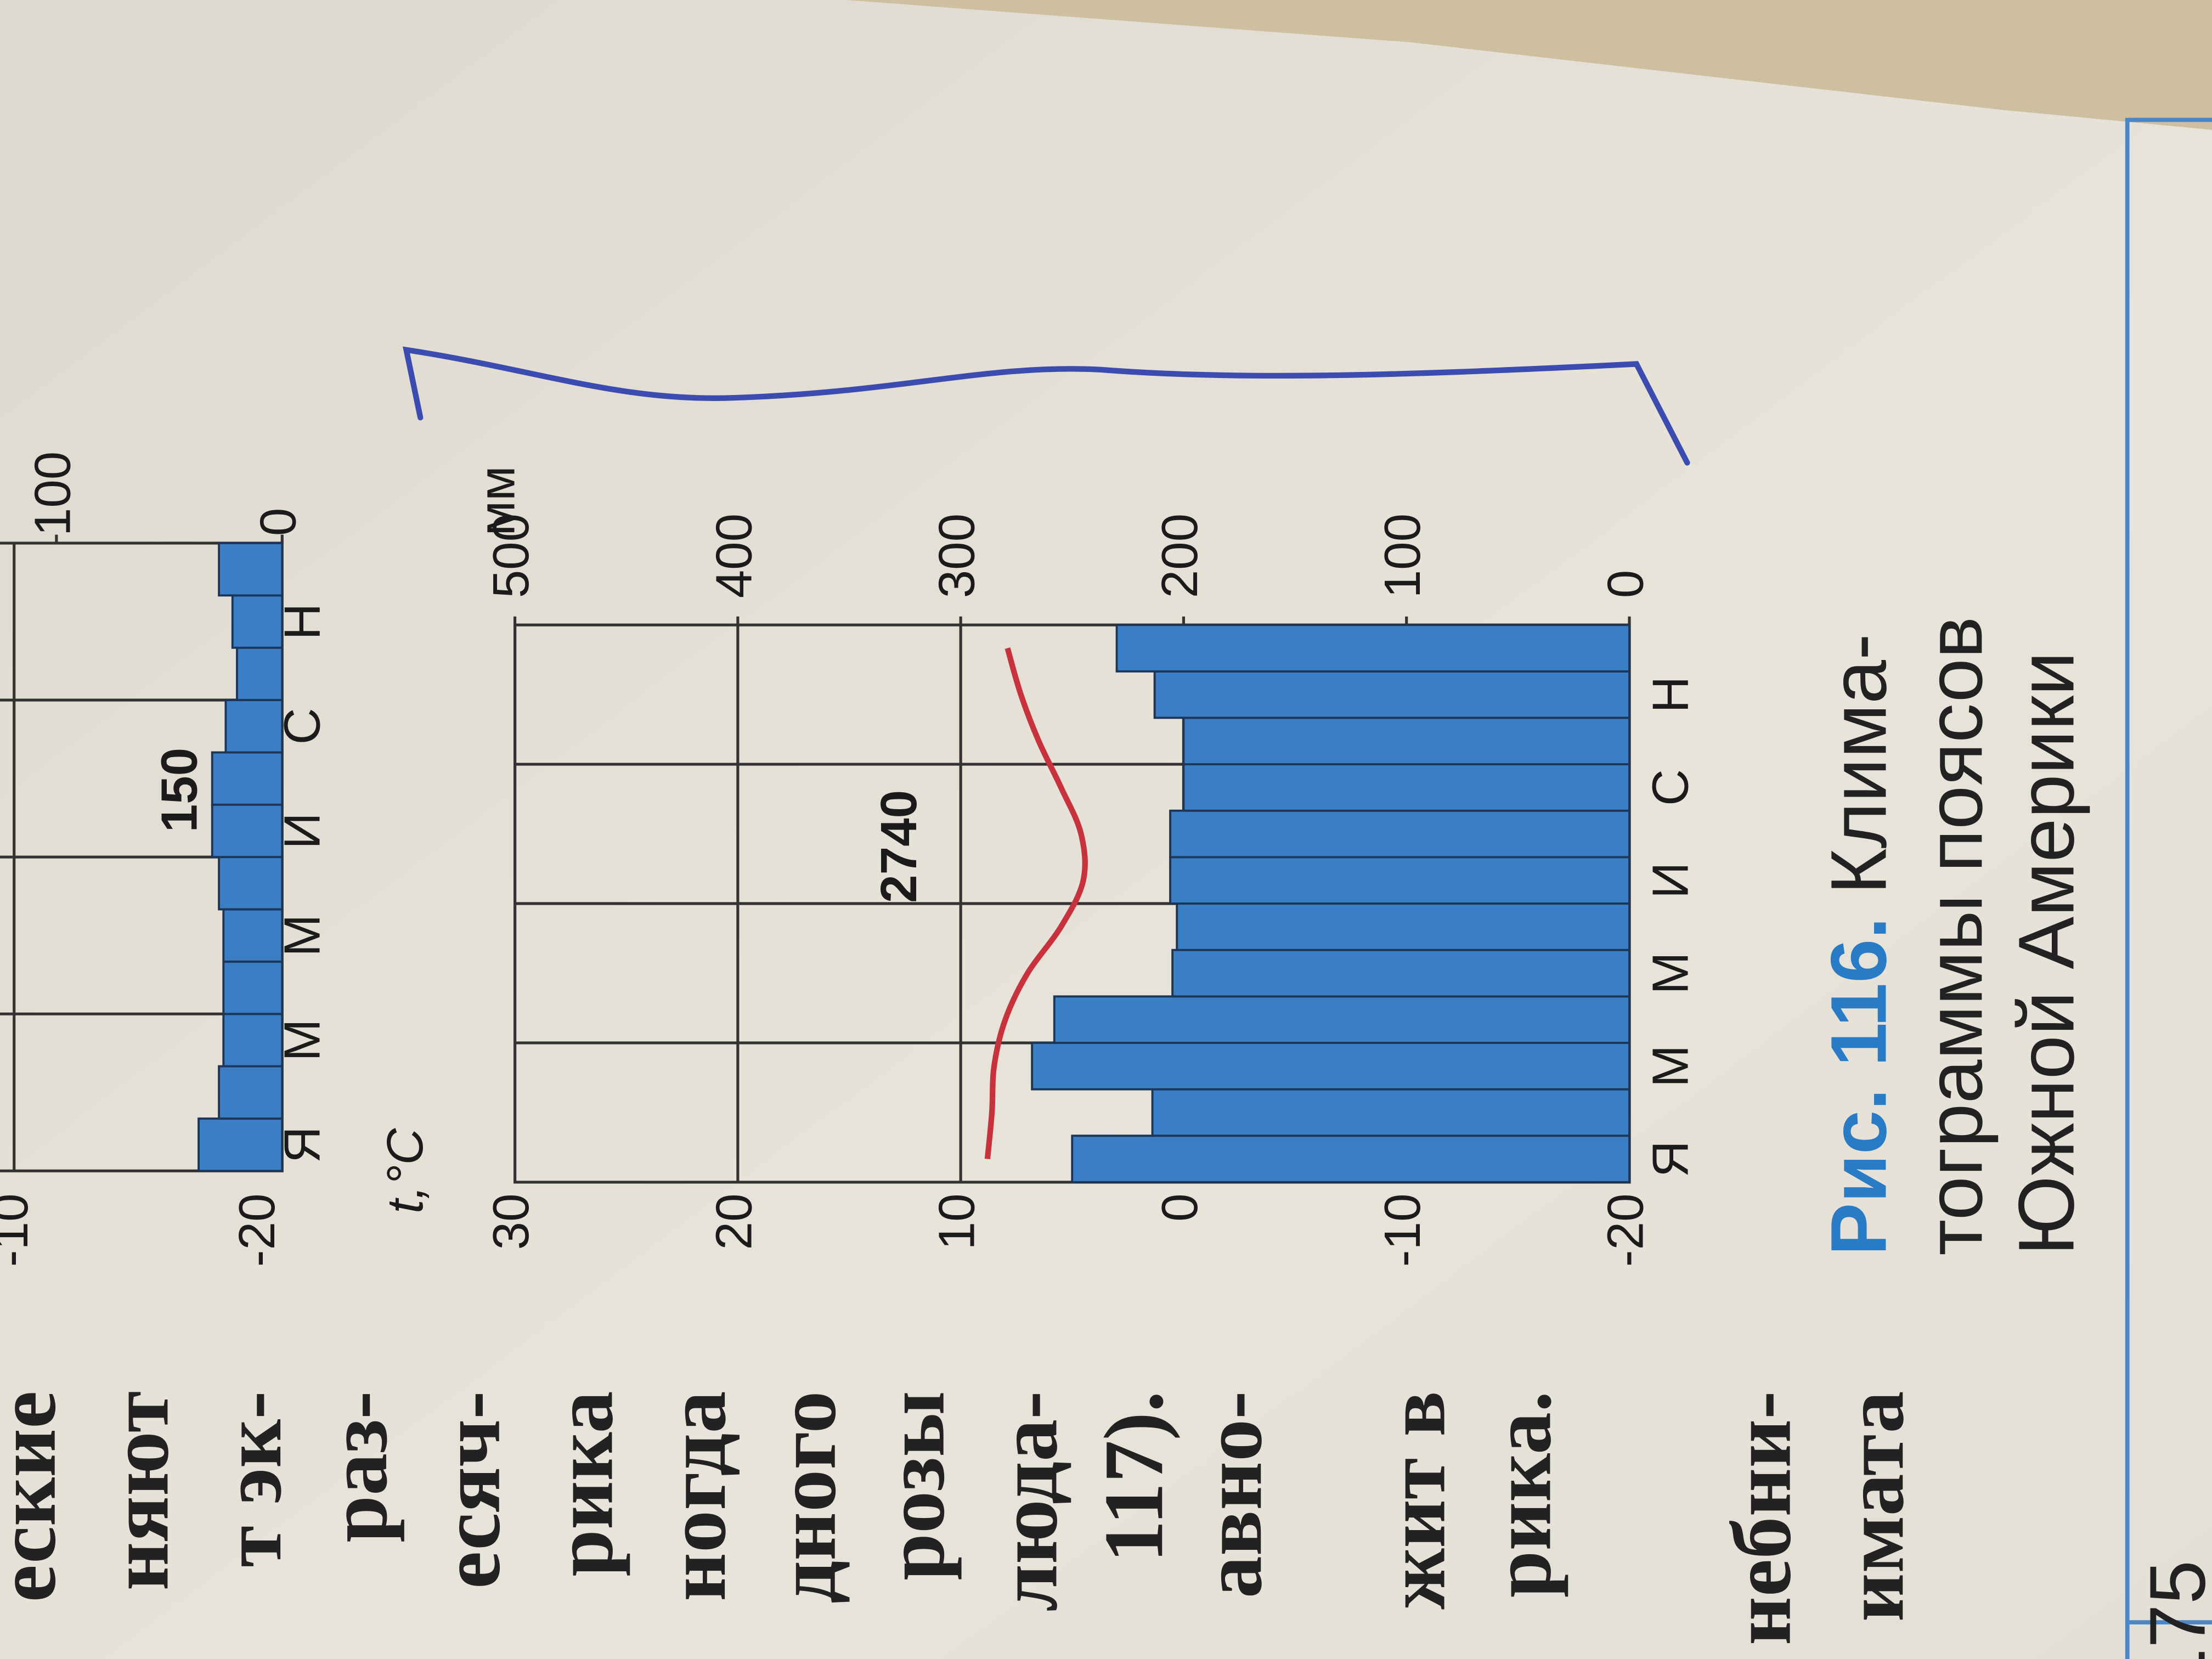  I want to click on handwritten-bracket, so click(1046, 406).